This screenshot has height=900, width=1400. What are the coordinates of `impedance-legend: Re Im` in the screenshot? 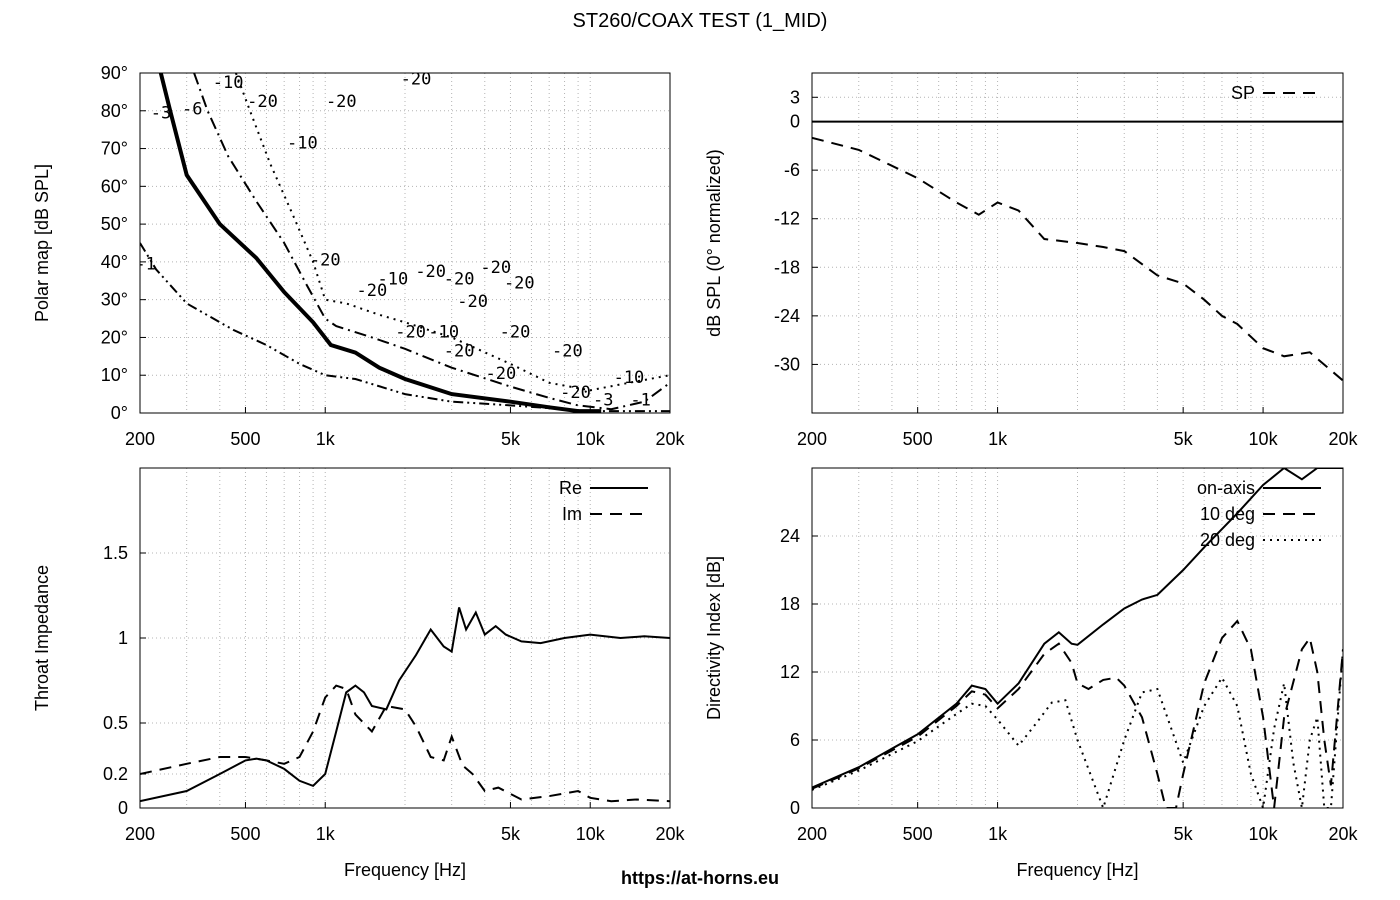 It's located at (603, 501).